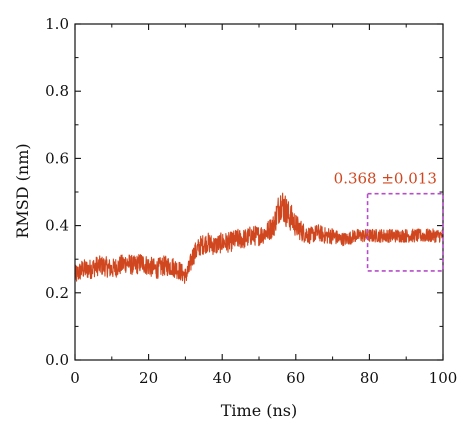  I want to click on x-tick-label: 20, so click(148, 378).